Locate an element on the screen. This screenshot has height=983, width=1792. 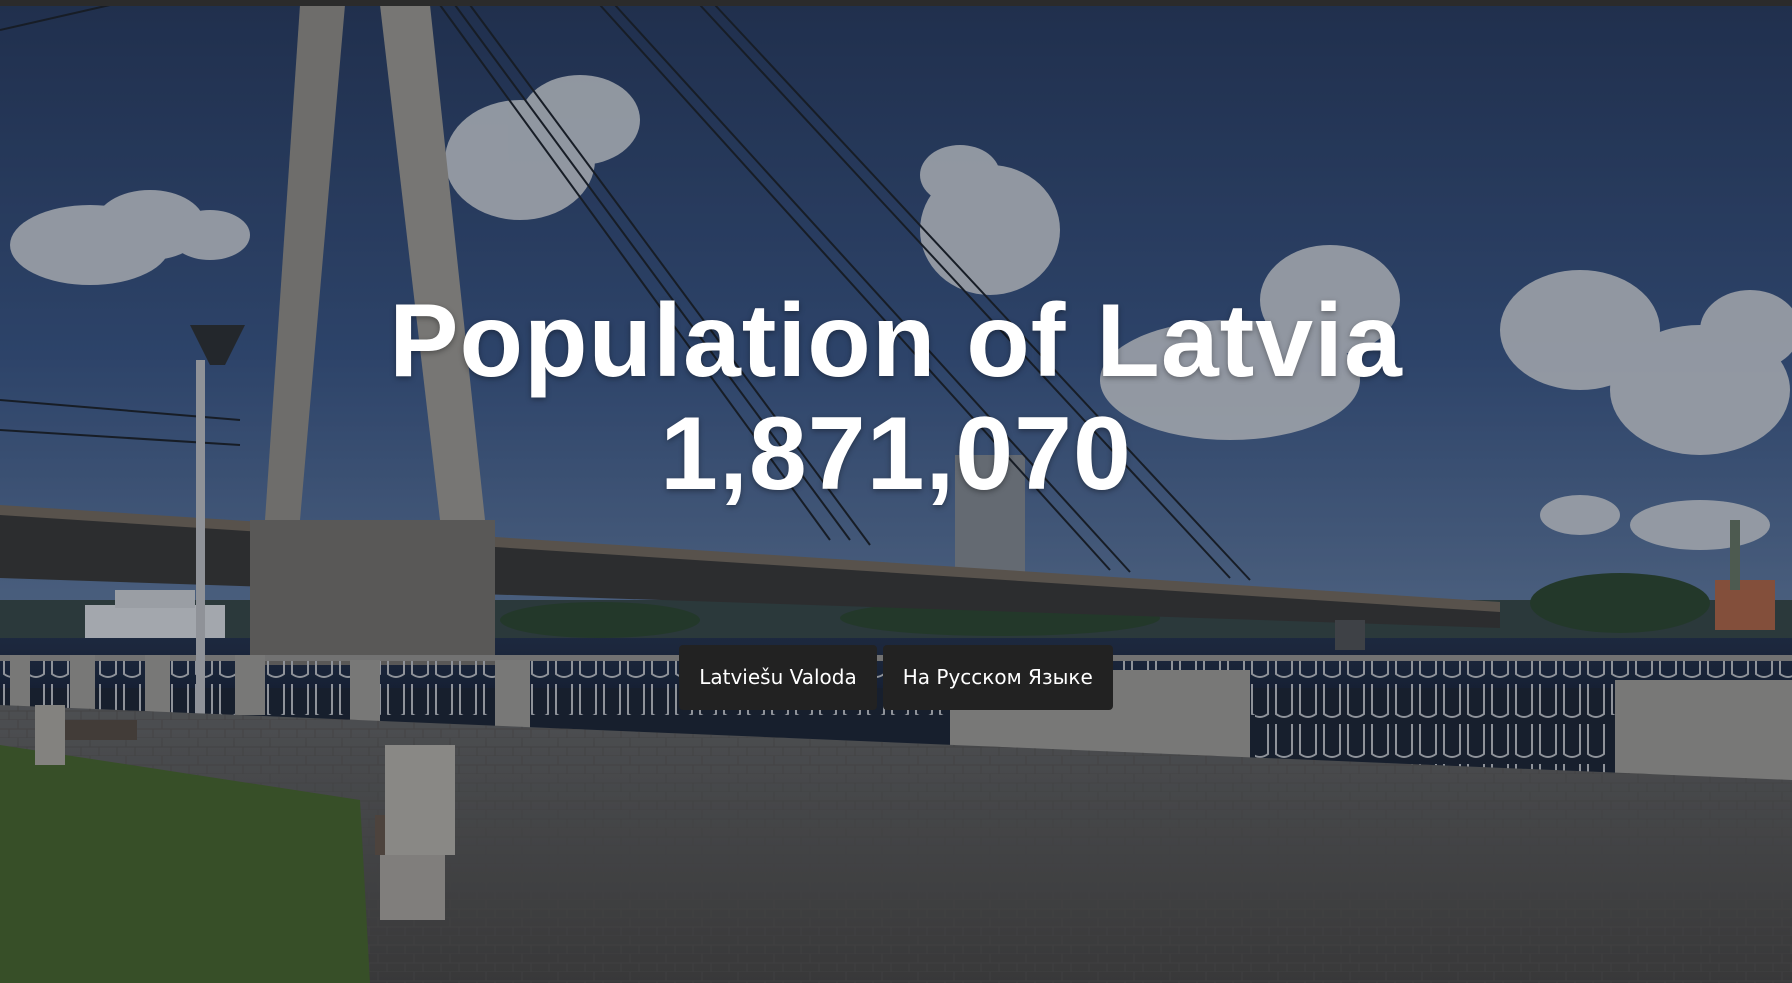
russian-language-button: На Русском Языке is located at coordinates (997, 677).